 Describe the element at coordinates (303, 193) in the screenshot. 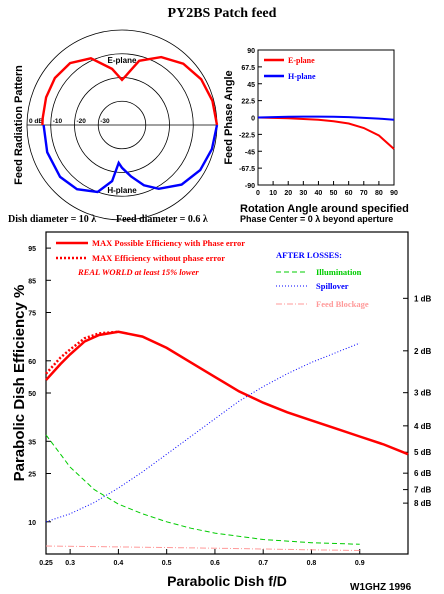

I see `phase-x-tick-label: 30` at that location.